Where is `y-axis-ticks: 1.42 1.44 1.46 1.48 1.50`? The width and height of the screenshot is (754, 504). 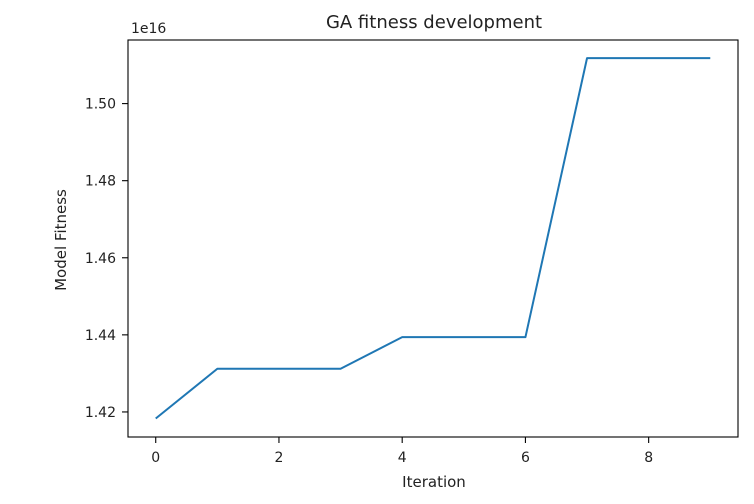
y-axis-ticks: 1.42 1.44 1.46 1.48 1.50 is located at coordinates (106, 259).